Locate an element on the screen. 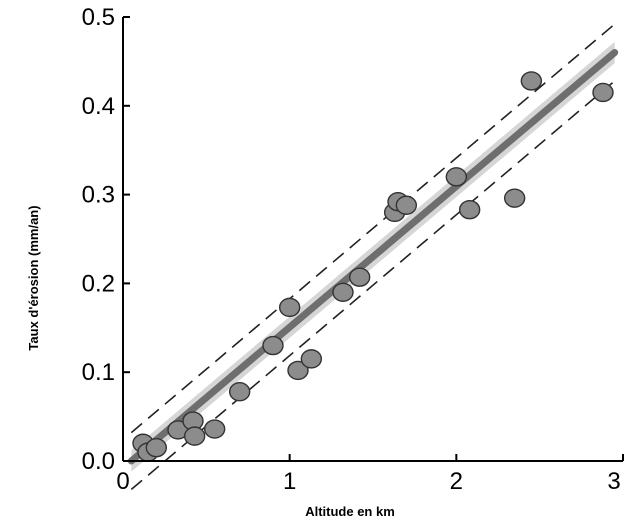  x-tick-label: 1 is located at coordinates (289, 481).